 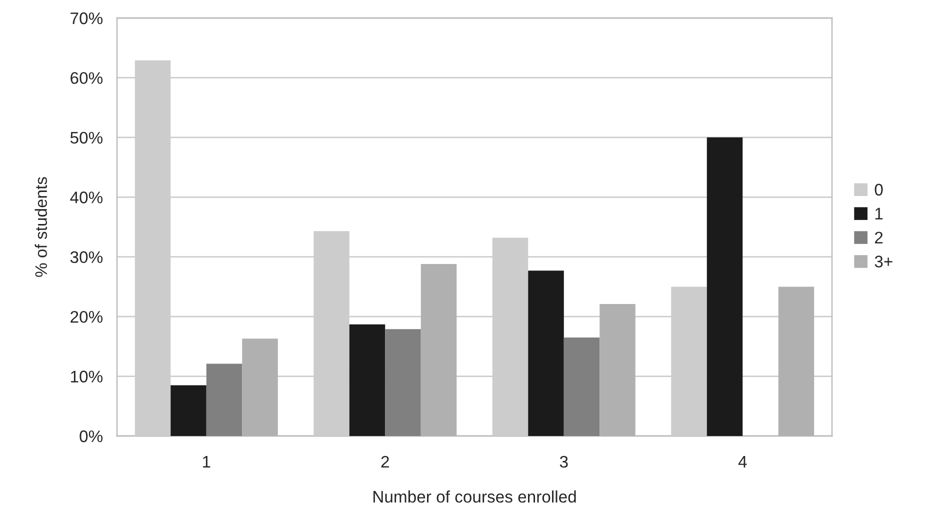 I want to click on legend-label: 1, so click(x=879, y=214).